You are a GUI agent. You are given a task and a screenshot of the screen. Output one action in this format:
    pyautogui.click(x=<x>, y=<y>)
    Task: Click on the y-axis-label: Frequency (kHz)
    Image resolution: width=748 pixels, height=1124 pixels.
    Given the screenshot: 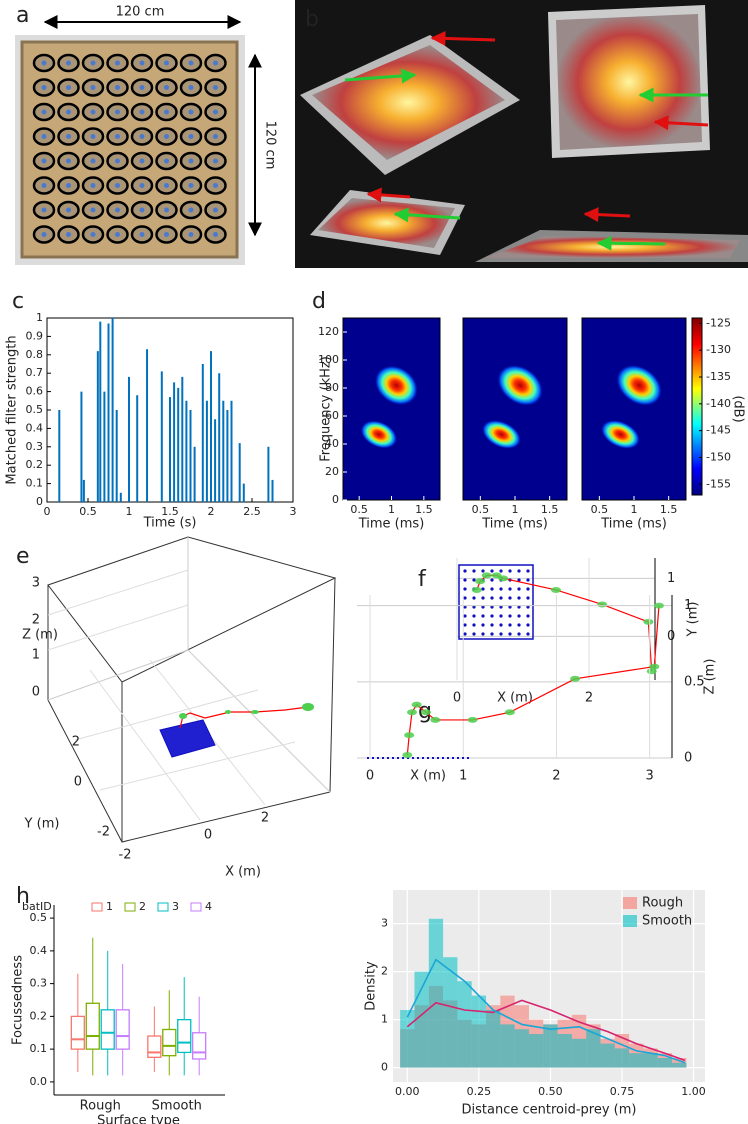 What is the action you would take?
    pyautogui.click(x=326, y=409)
    